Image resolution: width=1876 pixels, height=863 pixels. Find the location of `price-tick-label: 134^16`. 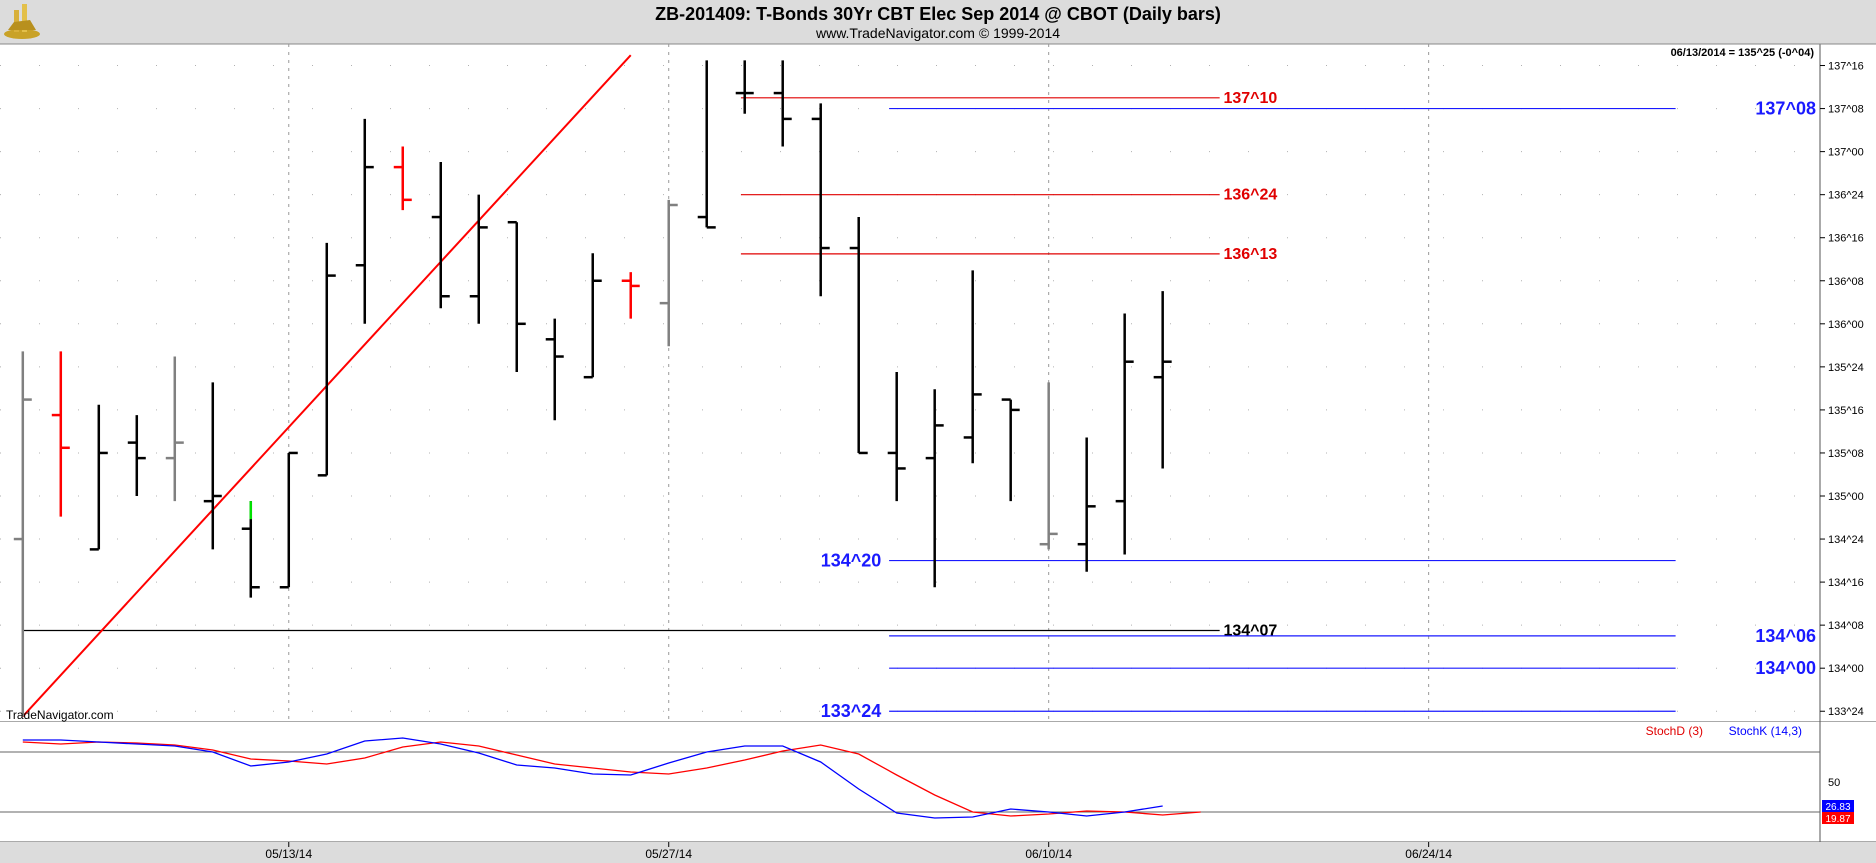

price-tick-label: 134^16 is located at coordinates (1846, 583).